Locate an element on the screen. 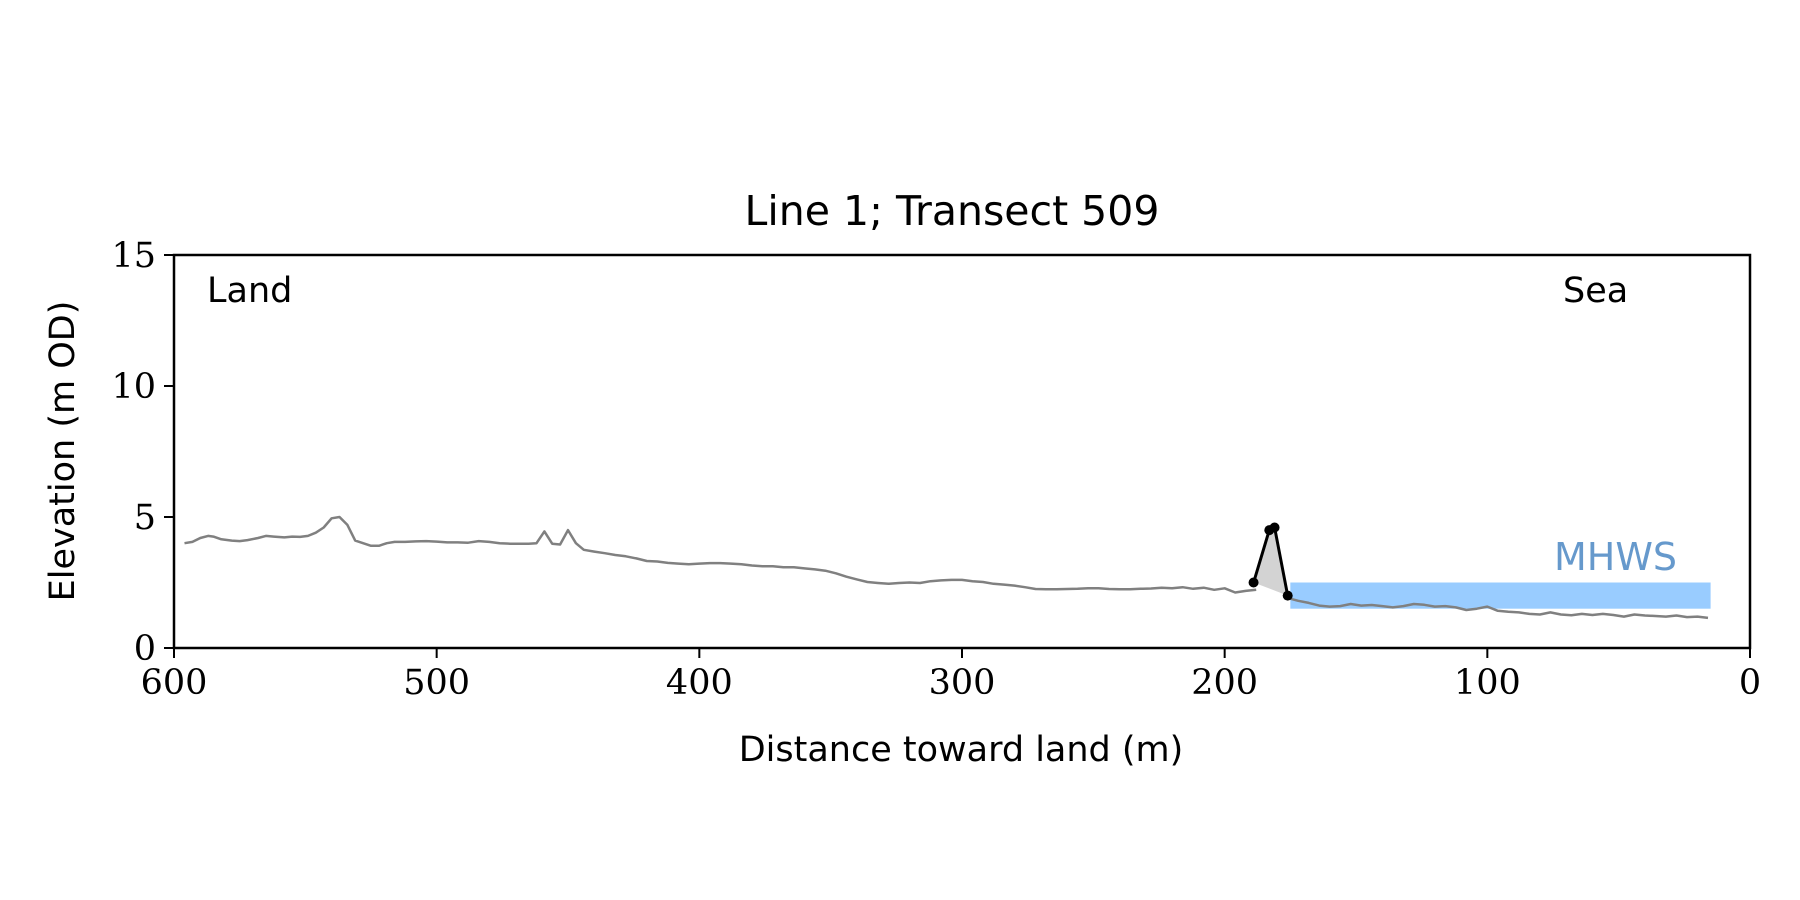 The width and height of the screenshot is (1800, 900). plot-area is located at coordinates (947, 567).